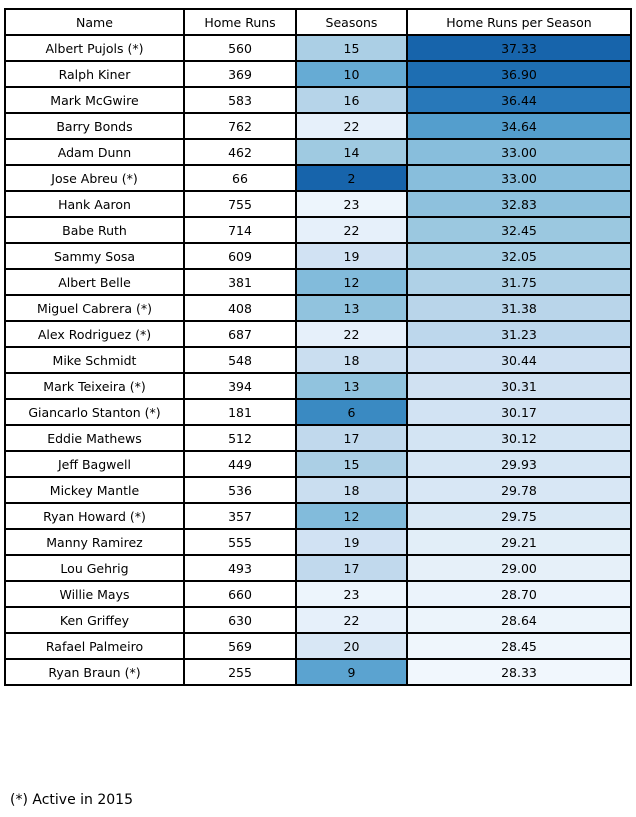 The width and height of the screenshot is (636, 817). I want to click on home-runs-cell: 583, so click(240, 100).